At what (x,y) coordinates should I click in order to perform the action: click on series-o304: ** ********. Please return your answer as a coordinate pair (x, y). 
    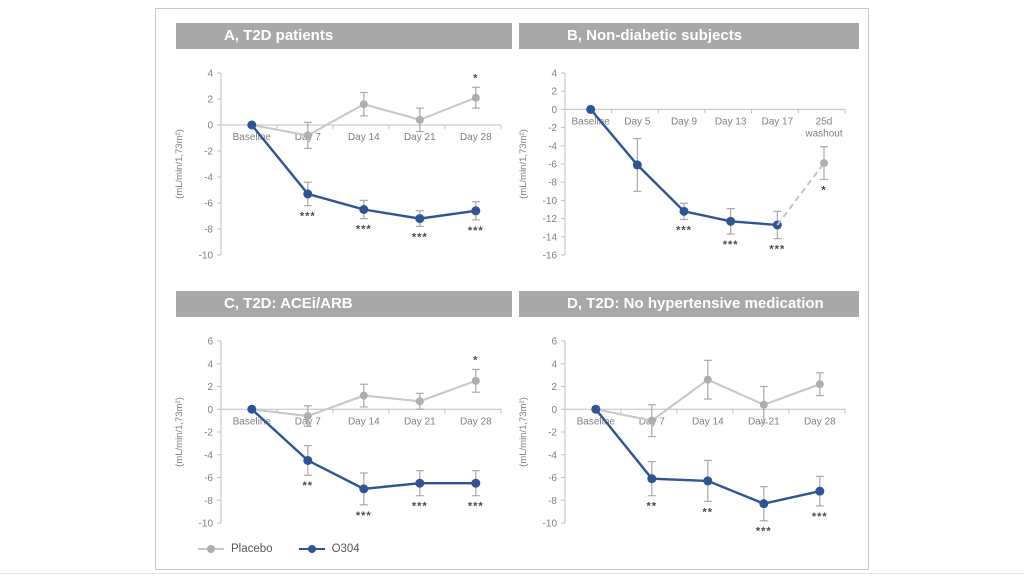
    Looking at the image, I should click on (709, 471).